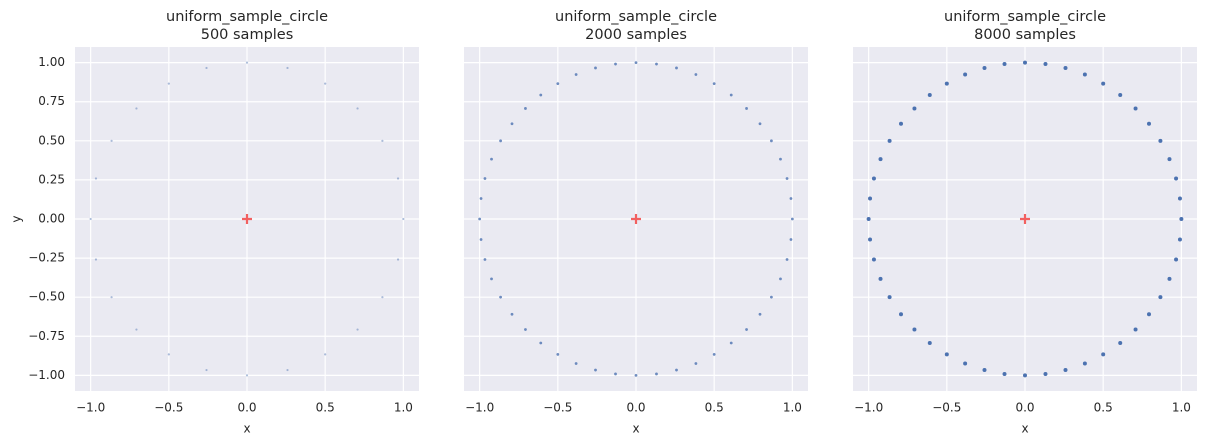 The height and width of the screenshot is (445, 1207). Describe the element at coordinates (1025, 35) in the screenshot. I see `chart-subtitle: 8000 samples` at that location.